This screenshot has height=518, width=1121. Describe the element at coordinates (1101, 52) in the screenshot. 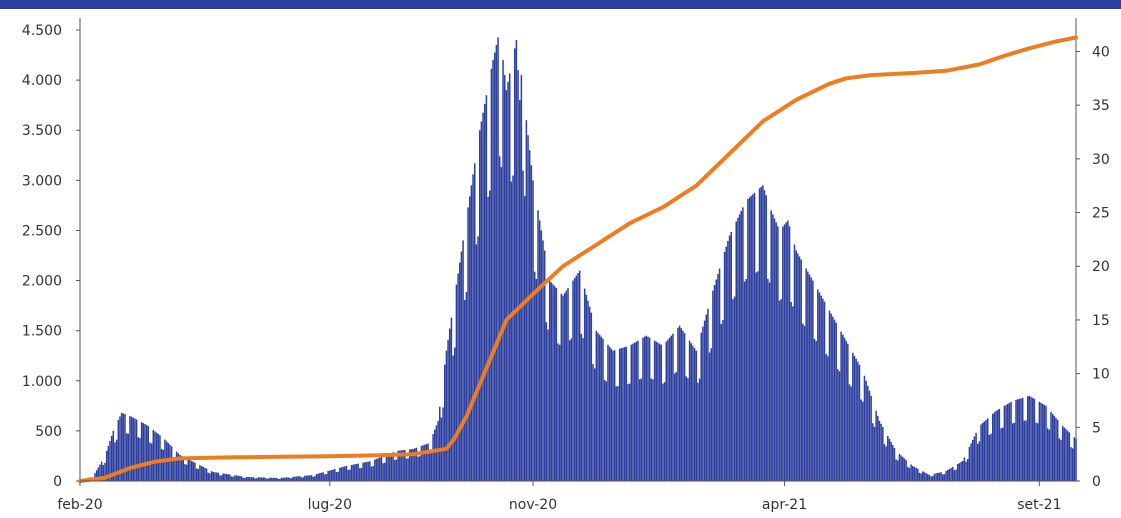

I see `right-axis-tick-label: 40` at that location.